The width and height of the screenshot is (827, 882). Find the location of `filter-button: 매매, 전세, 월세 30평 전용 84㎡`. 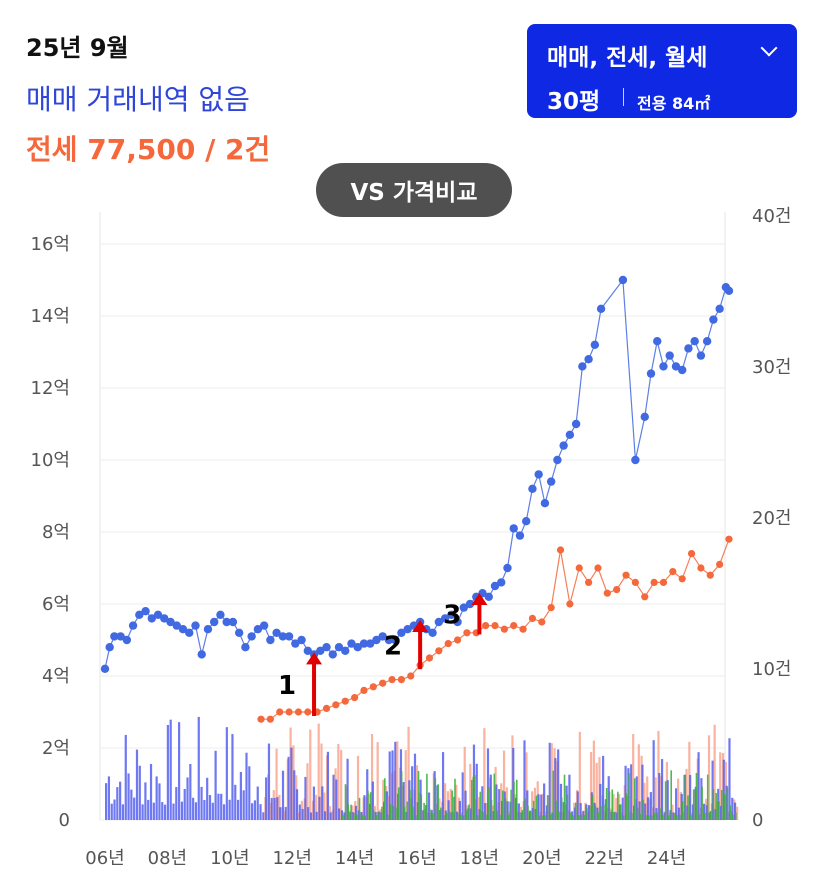

filter-button: 매매, 전세, 월세 30평 전용 84㎡ is located at coordinates (662, 71).